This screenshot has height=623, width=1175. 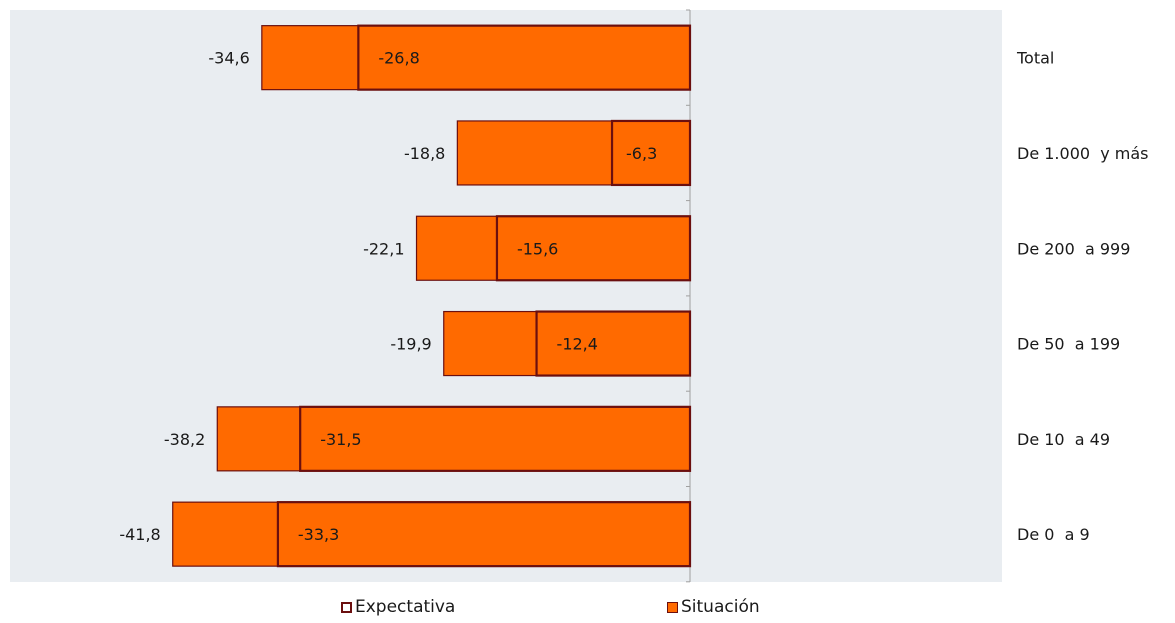 I want to click on data-label-expectativa: -38,2, so click(x=184, y=439).